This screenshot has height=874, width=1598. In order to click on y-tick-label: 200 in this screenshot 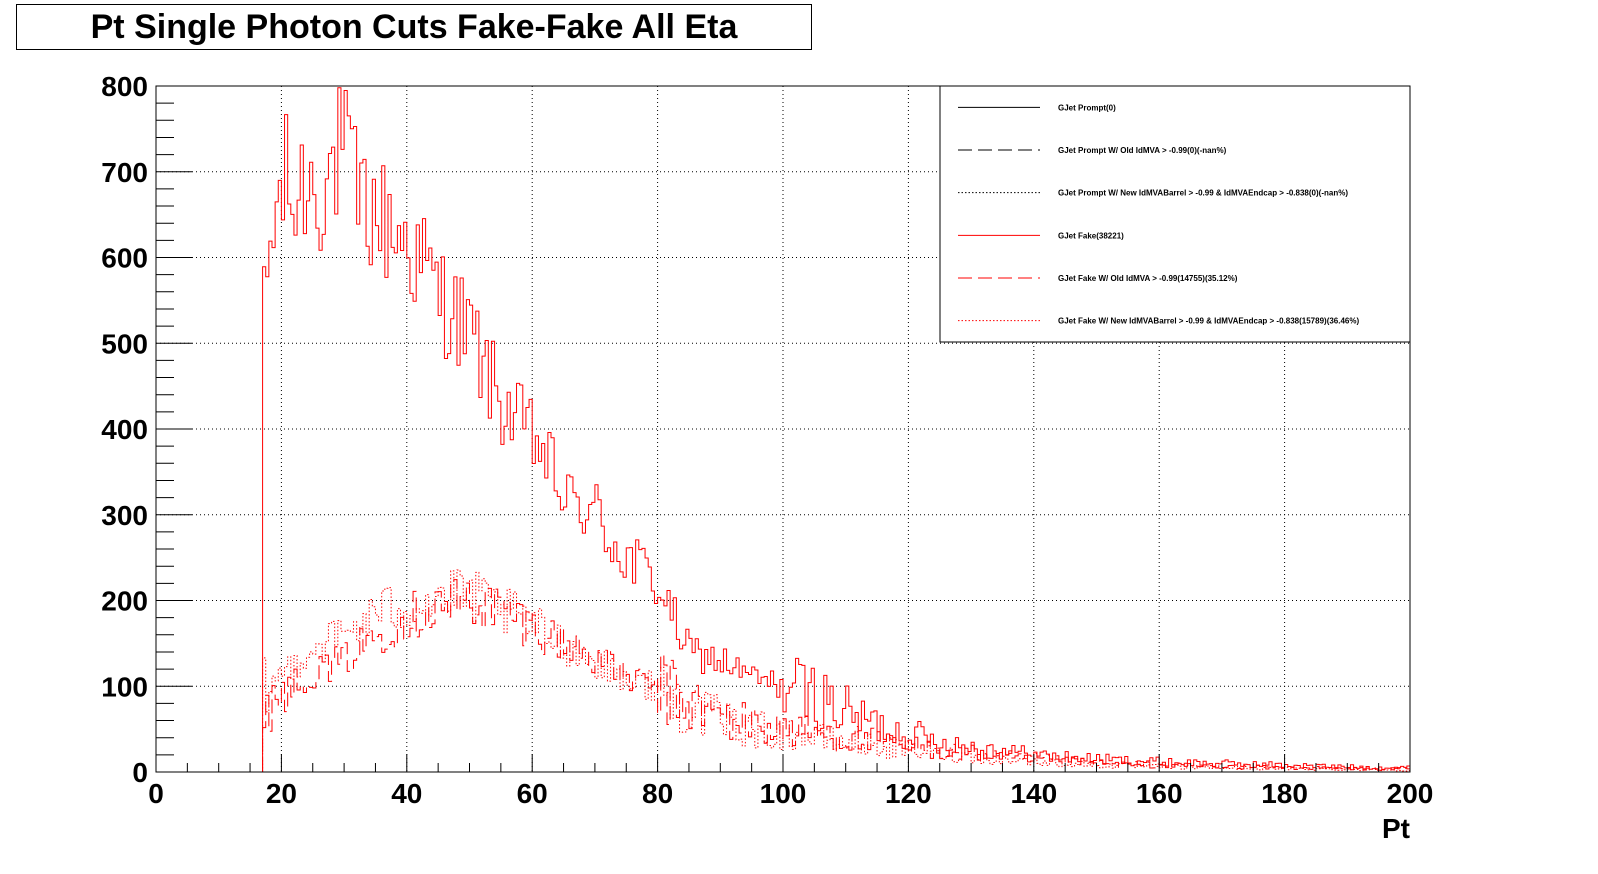, I will do `click(124, 601)`.